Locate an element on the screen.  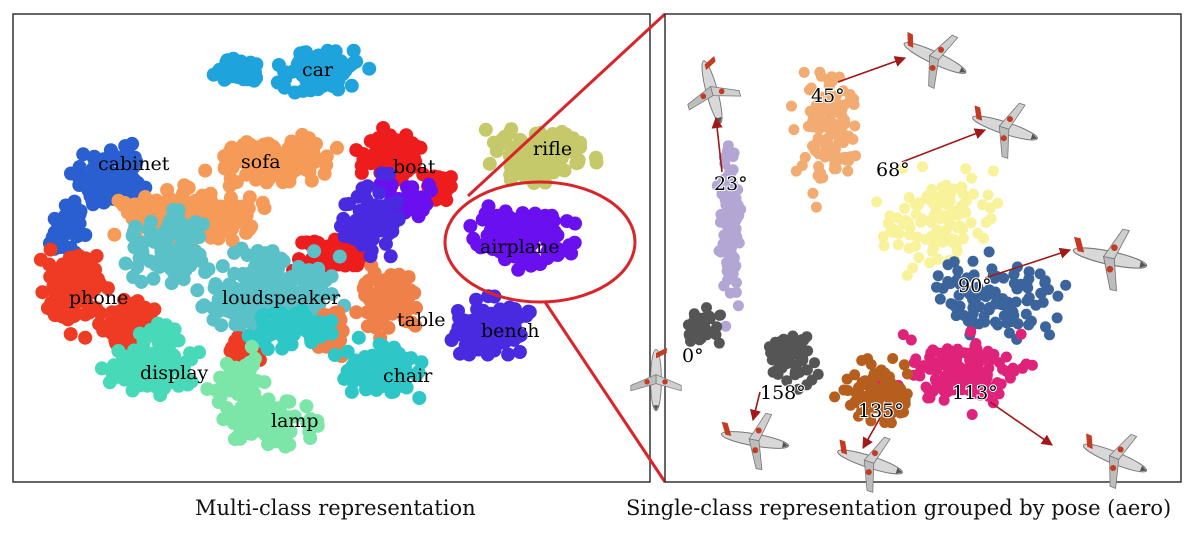
pose-label-45: 45° is located at coordinates (828, 96).